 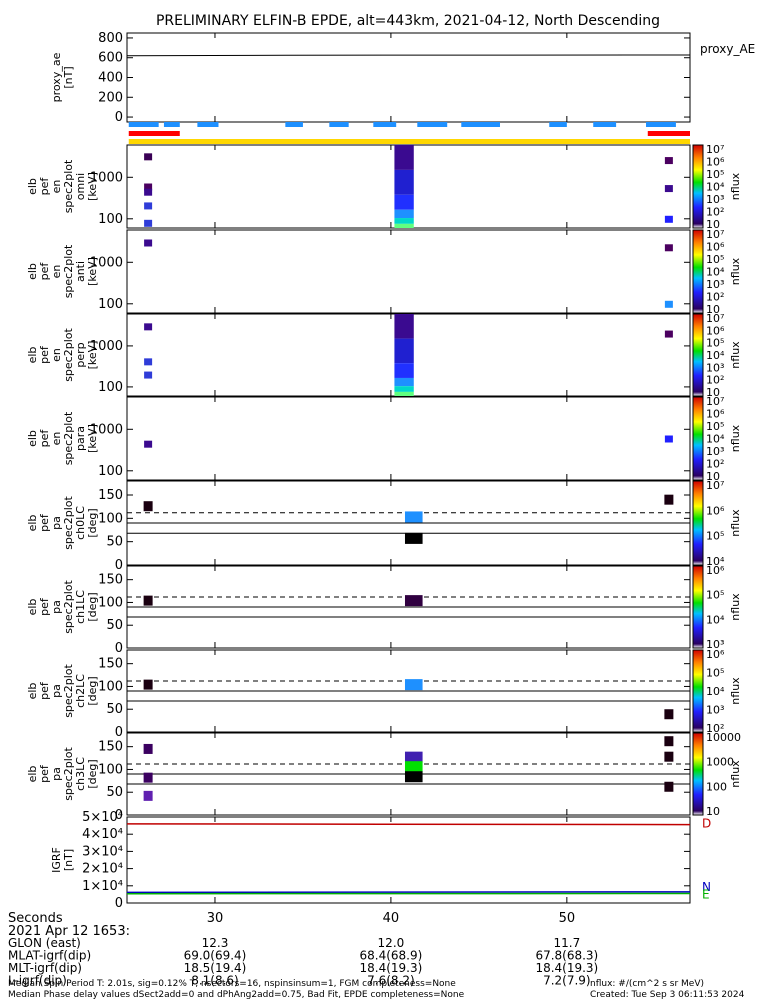 I want to click on y-tick-label: 1000, so click(x=106, y=177).